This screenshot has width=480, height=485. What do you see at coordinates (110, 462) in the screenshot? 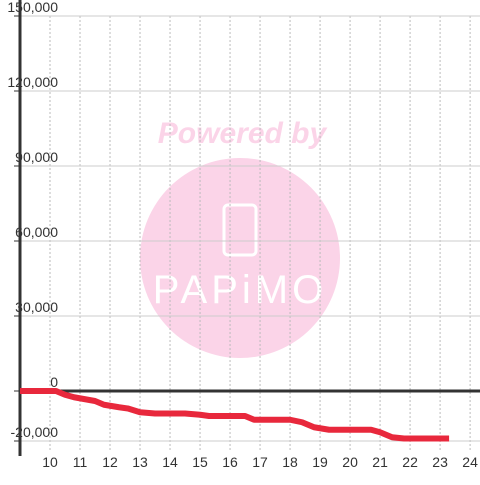
I see `x-tick-label: 12` at bounding box center [110, 462].